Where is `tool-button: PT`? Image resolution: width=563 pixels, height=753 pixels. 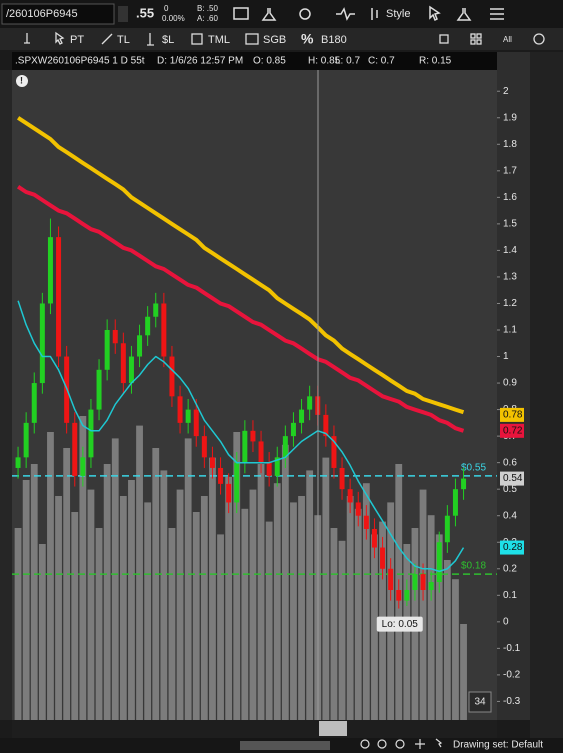 tool-button: PT is located at coordinates (77, 40).